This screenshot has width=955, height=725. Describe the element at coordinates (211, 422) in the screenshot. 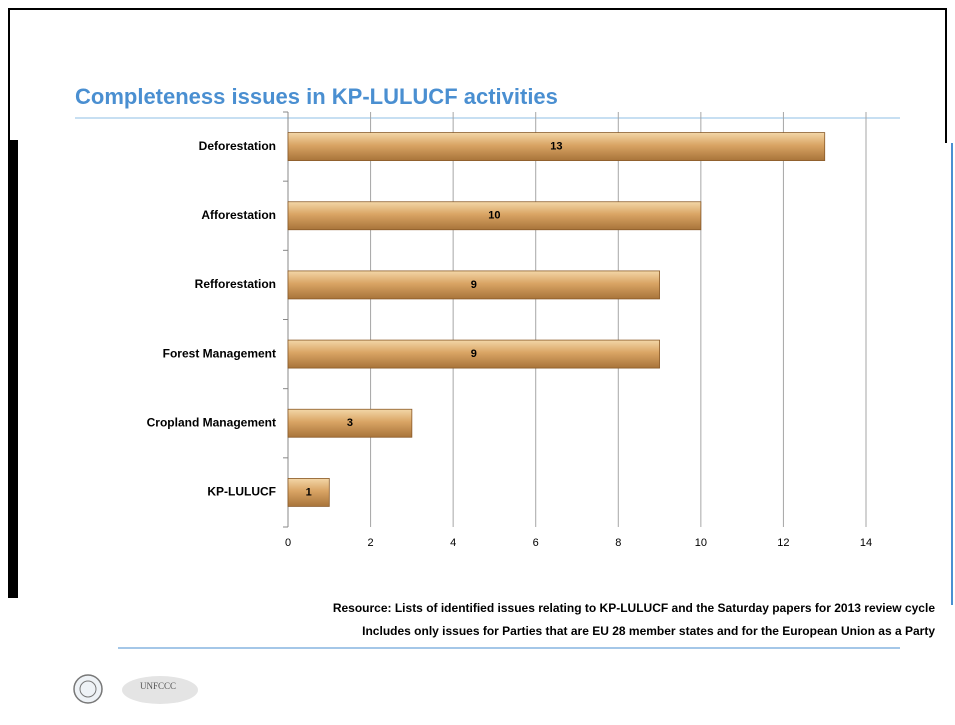

I see `y-tick-label: Cropland Management` at that location.